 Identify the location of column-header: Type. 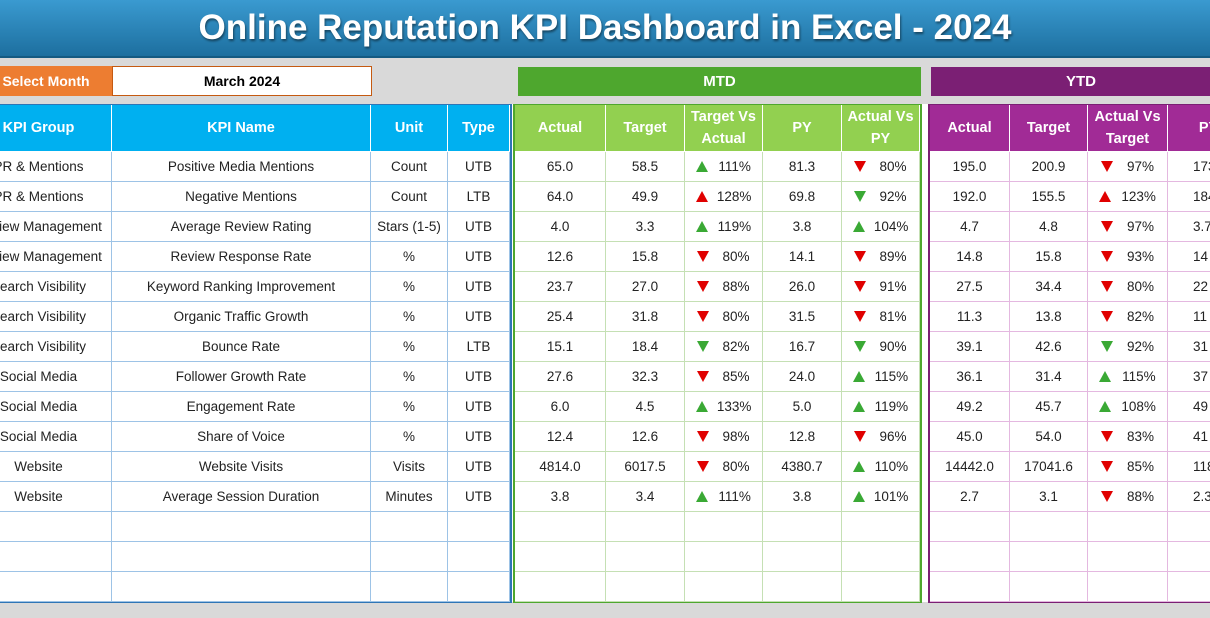
(479, 128).